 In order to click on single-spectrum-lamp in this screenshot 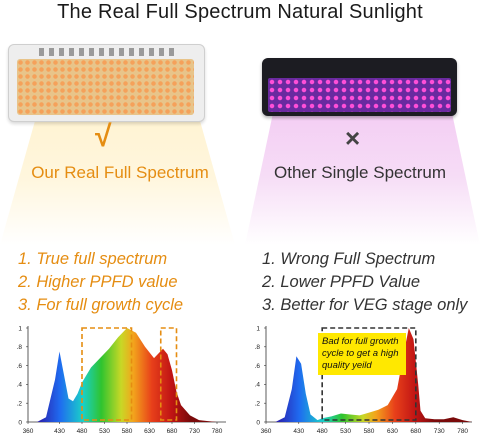, I will do `click(359, 87)`.